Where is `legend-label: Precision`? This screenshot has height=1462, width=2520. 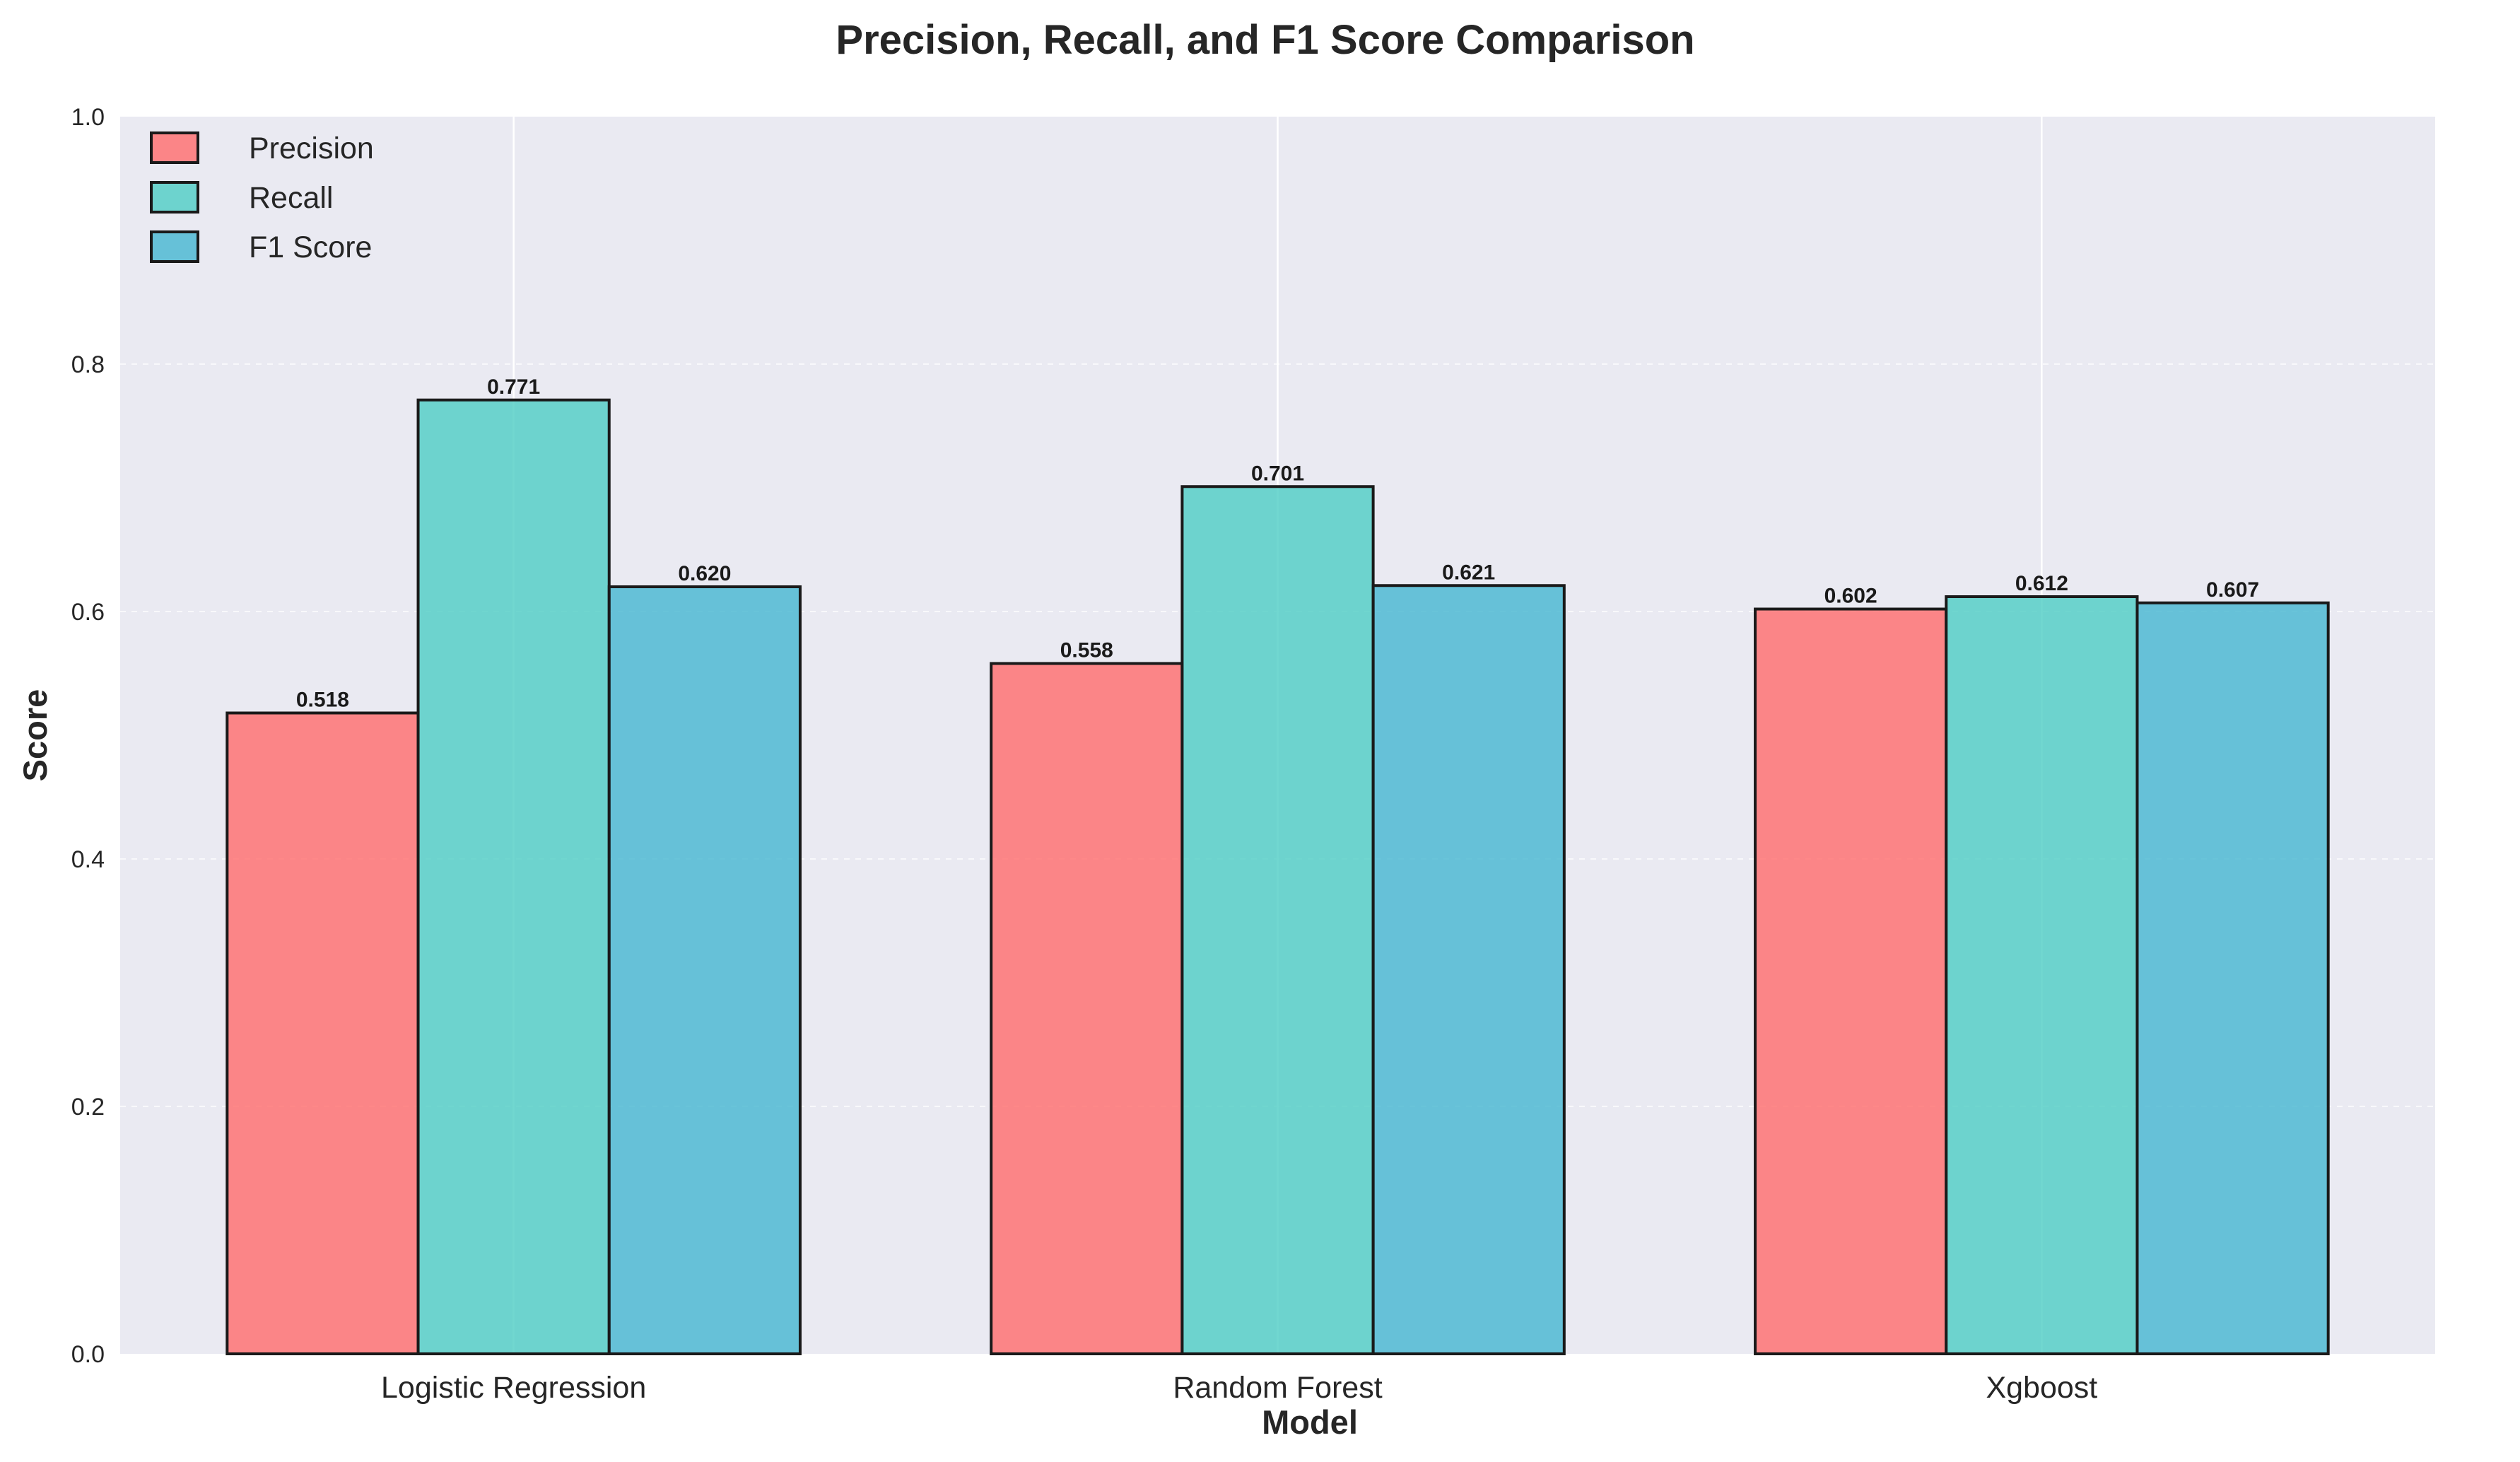
legend-label: Precision is located at coordinates (311, 148).